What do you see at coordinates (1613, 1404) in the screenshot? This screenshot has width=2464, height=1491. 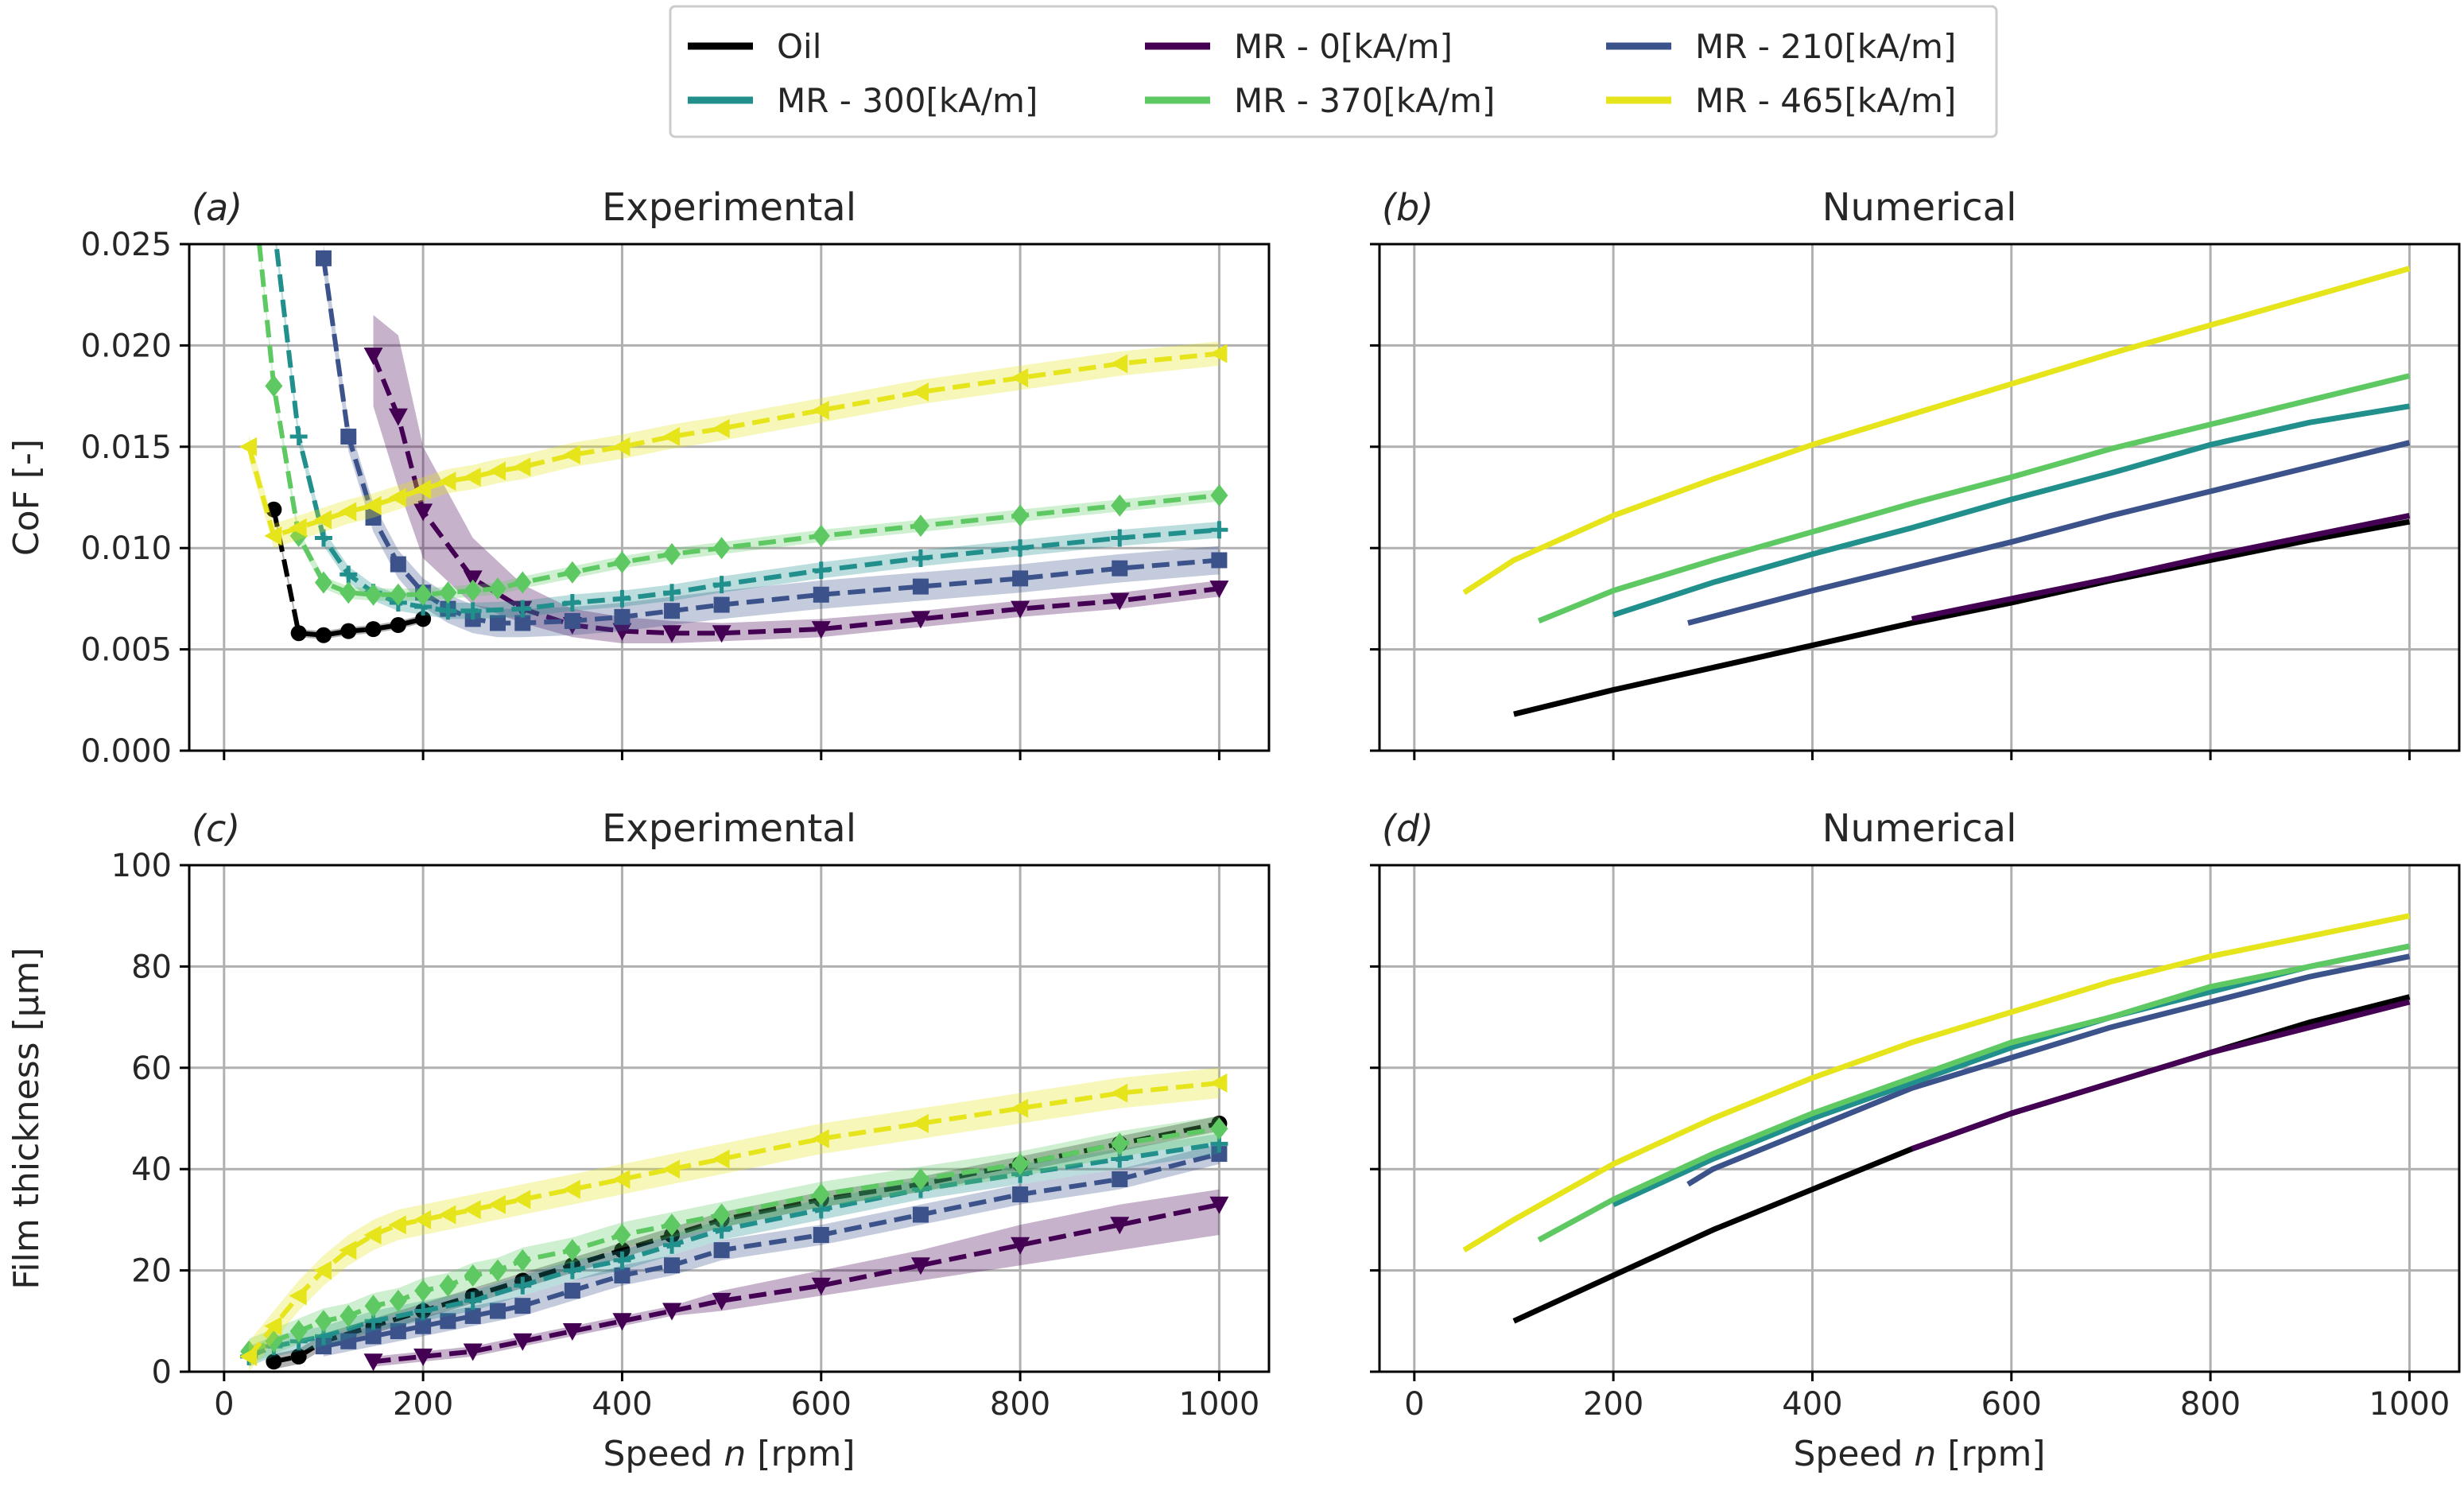 I see `x-tick-label: 200` at bounding box center [1613, 1404].